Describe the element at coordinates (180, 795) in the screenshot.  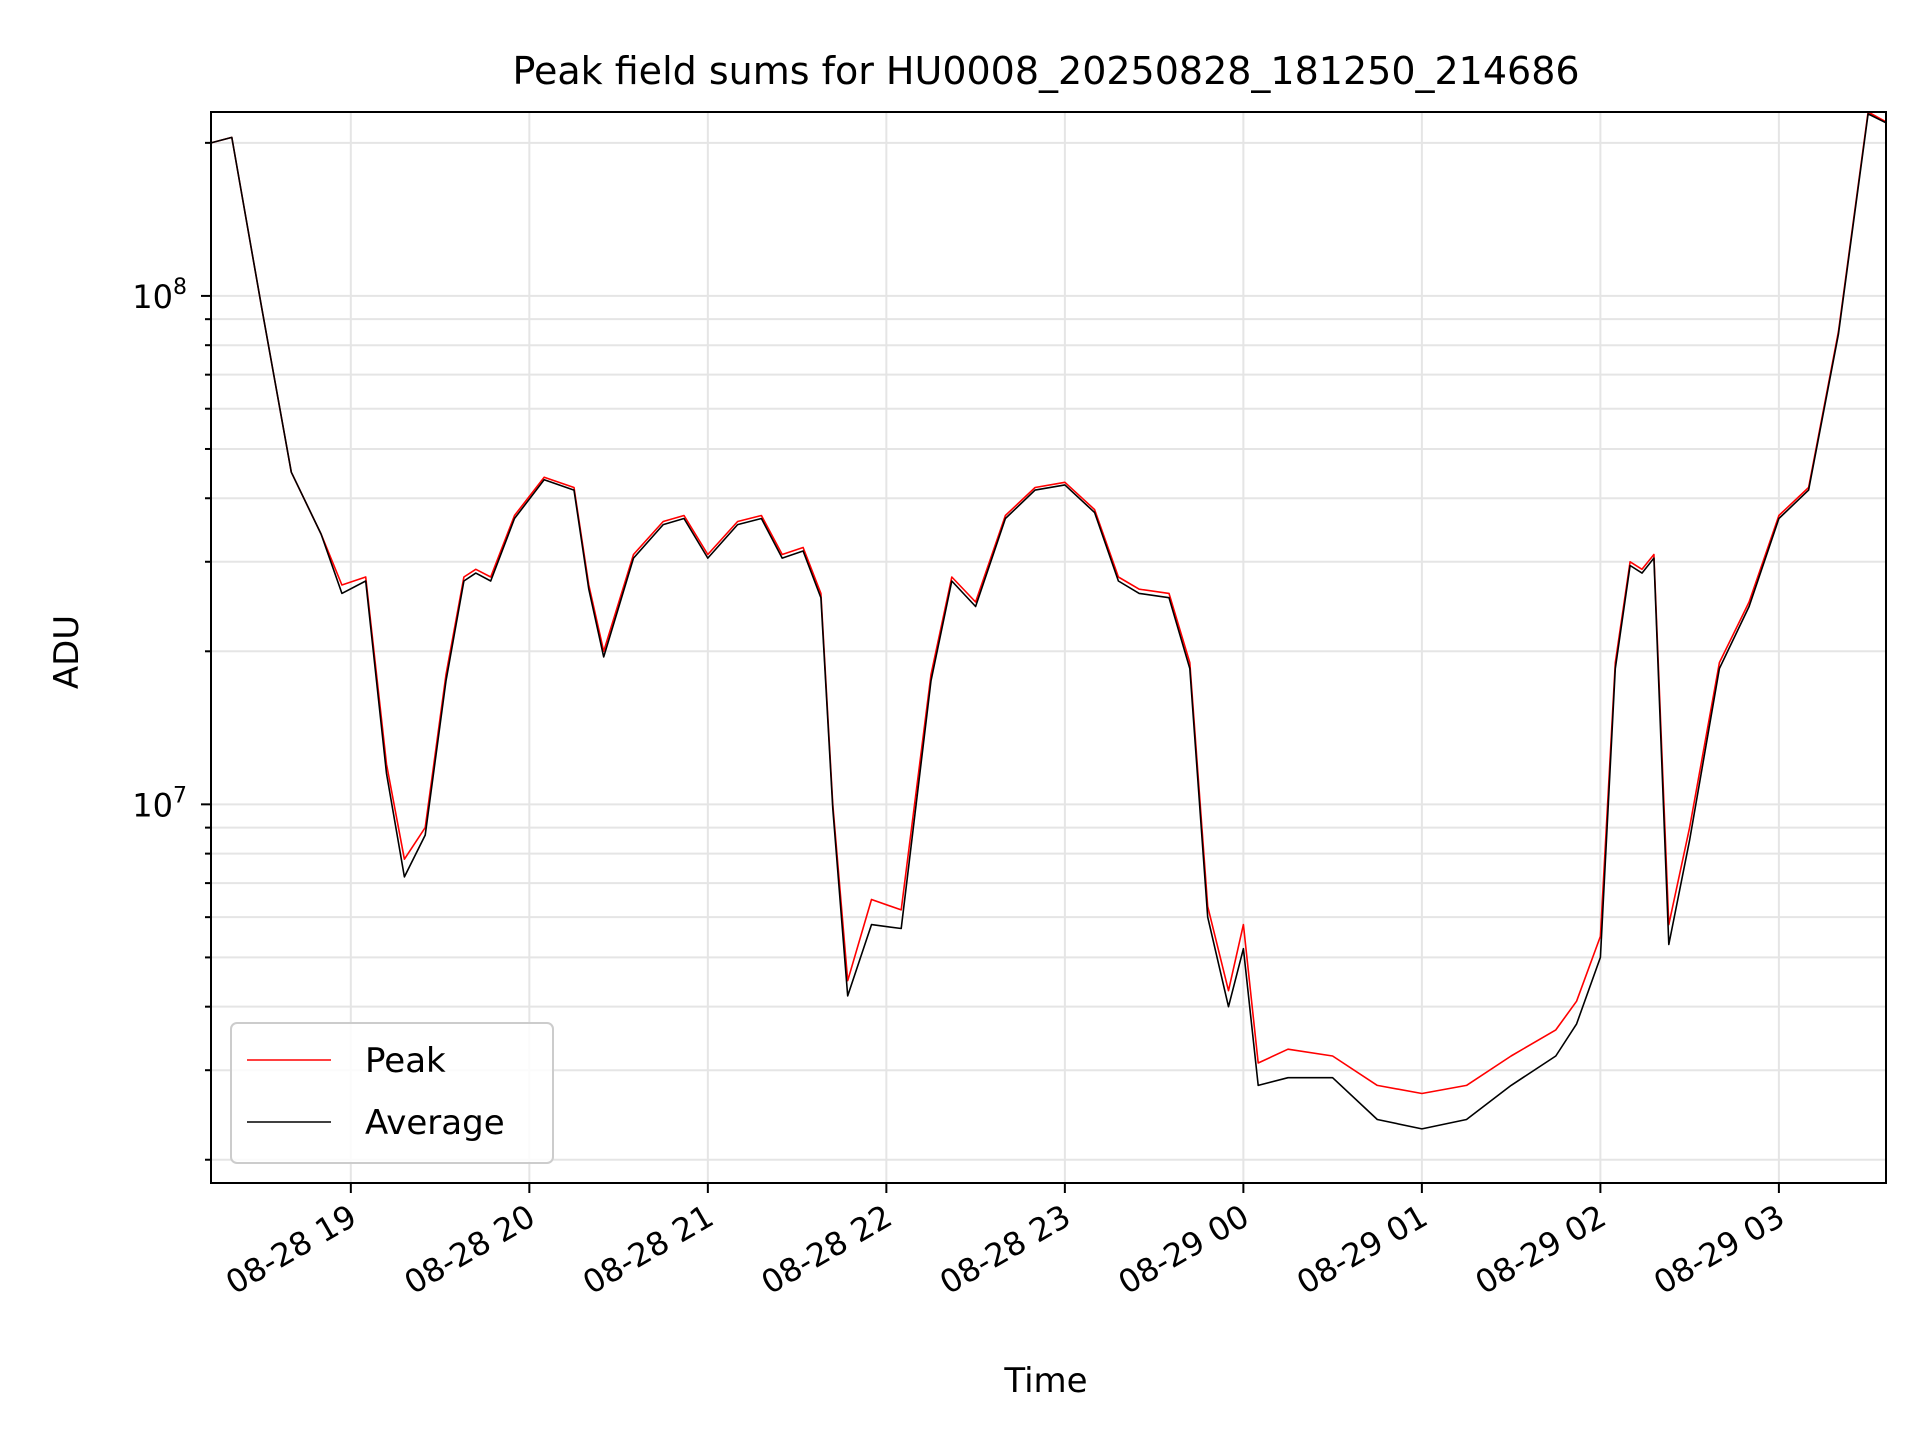
I see `y-tick-label-exponent: 7` at that location.